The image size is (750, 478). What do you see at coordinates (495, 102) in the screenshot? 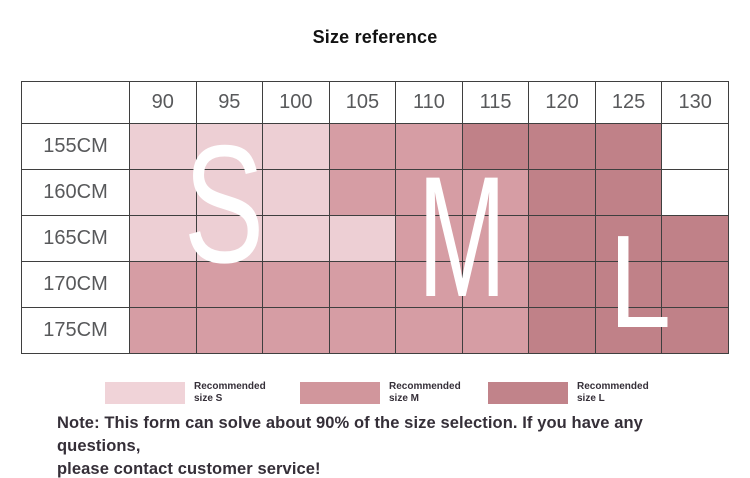
I see `weight-header-115: 115` at bounding box center [495, 102].